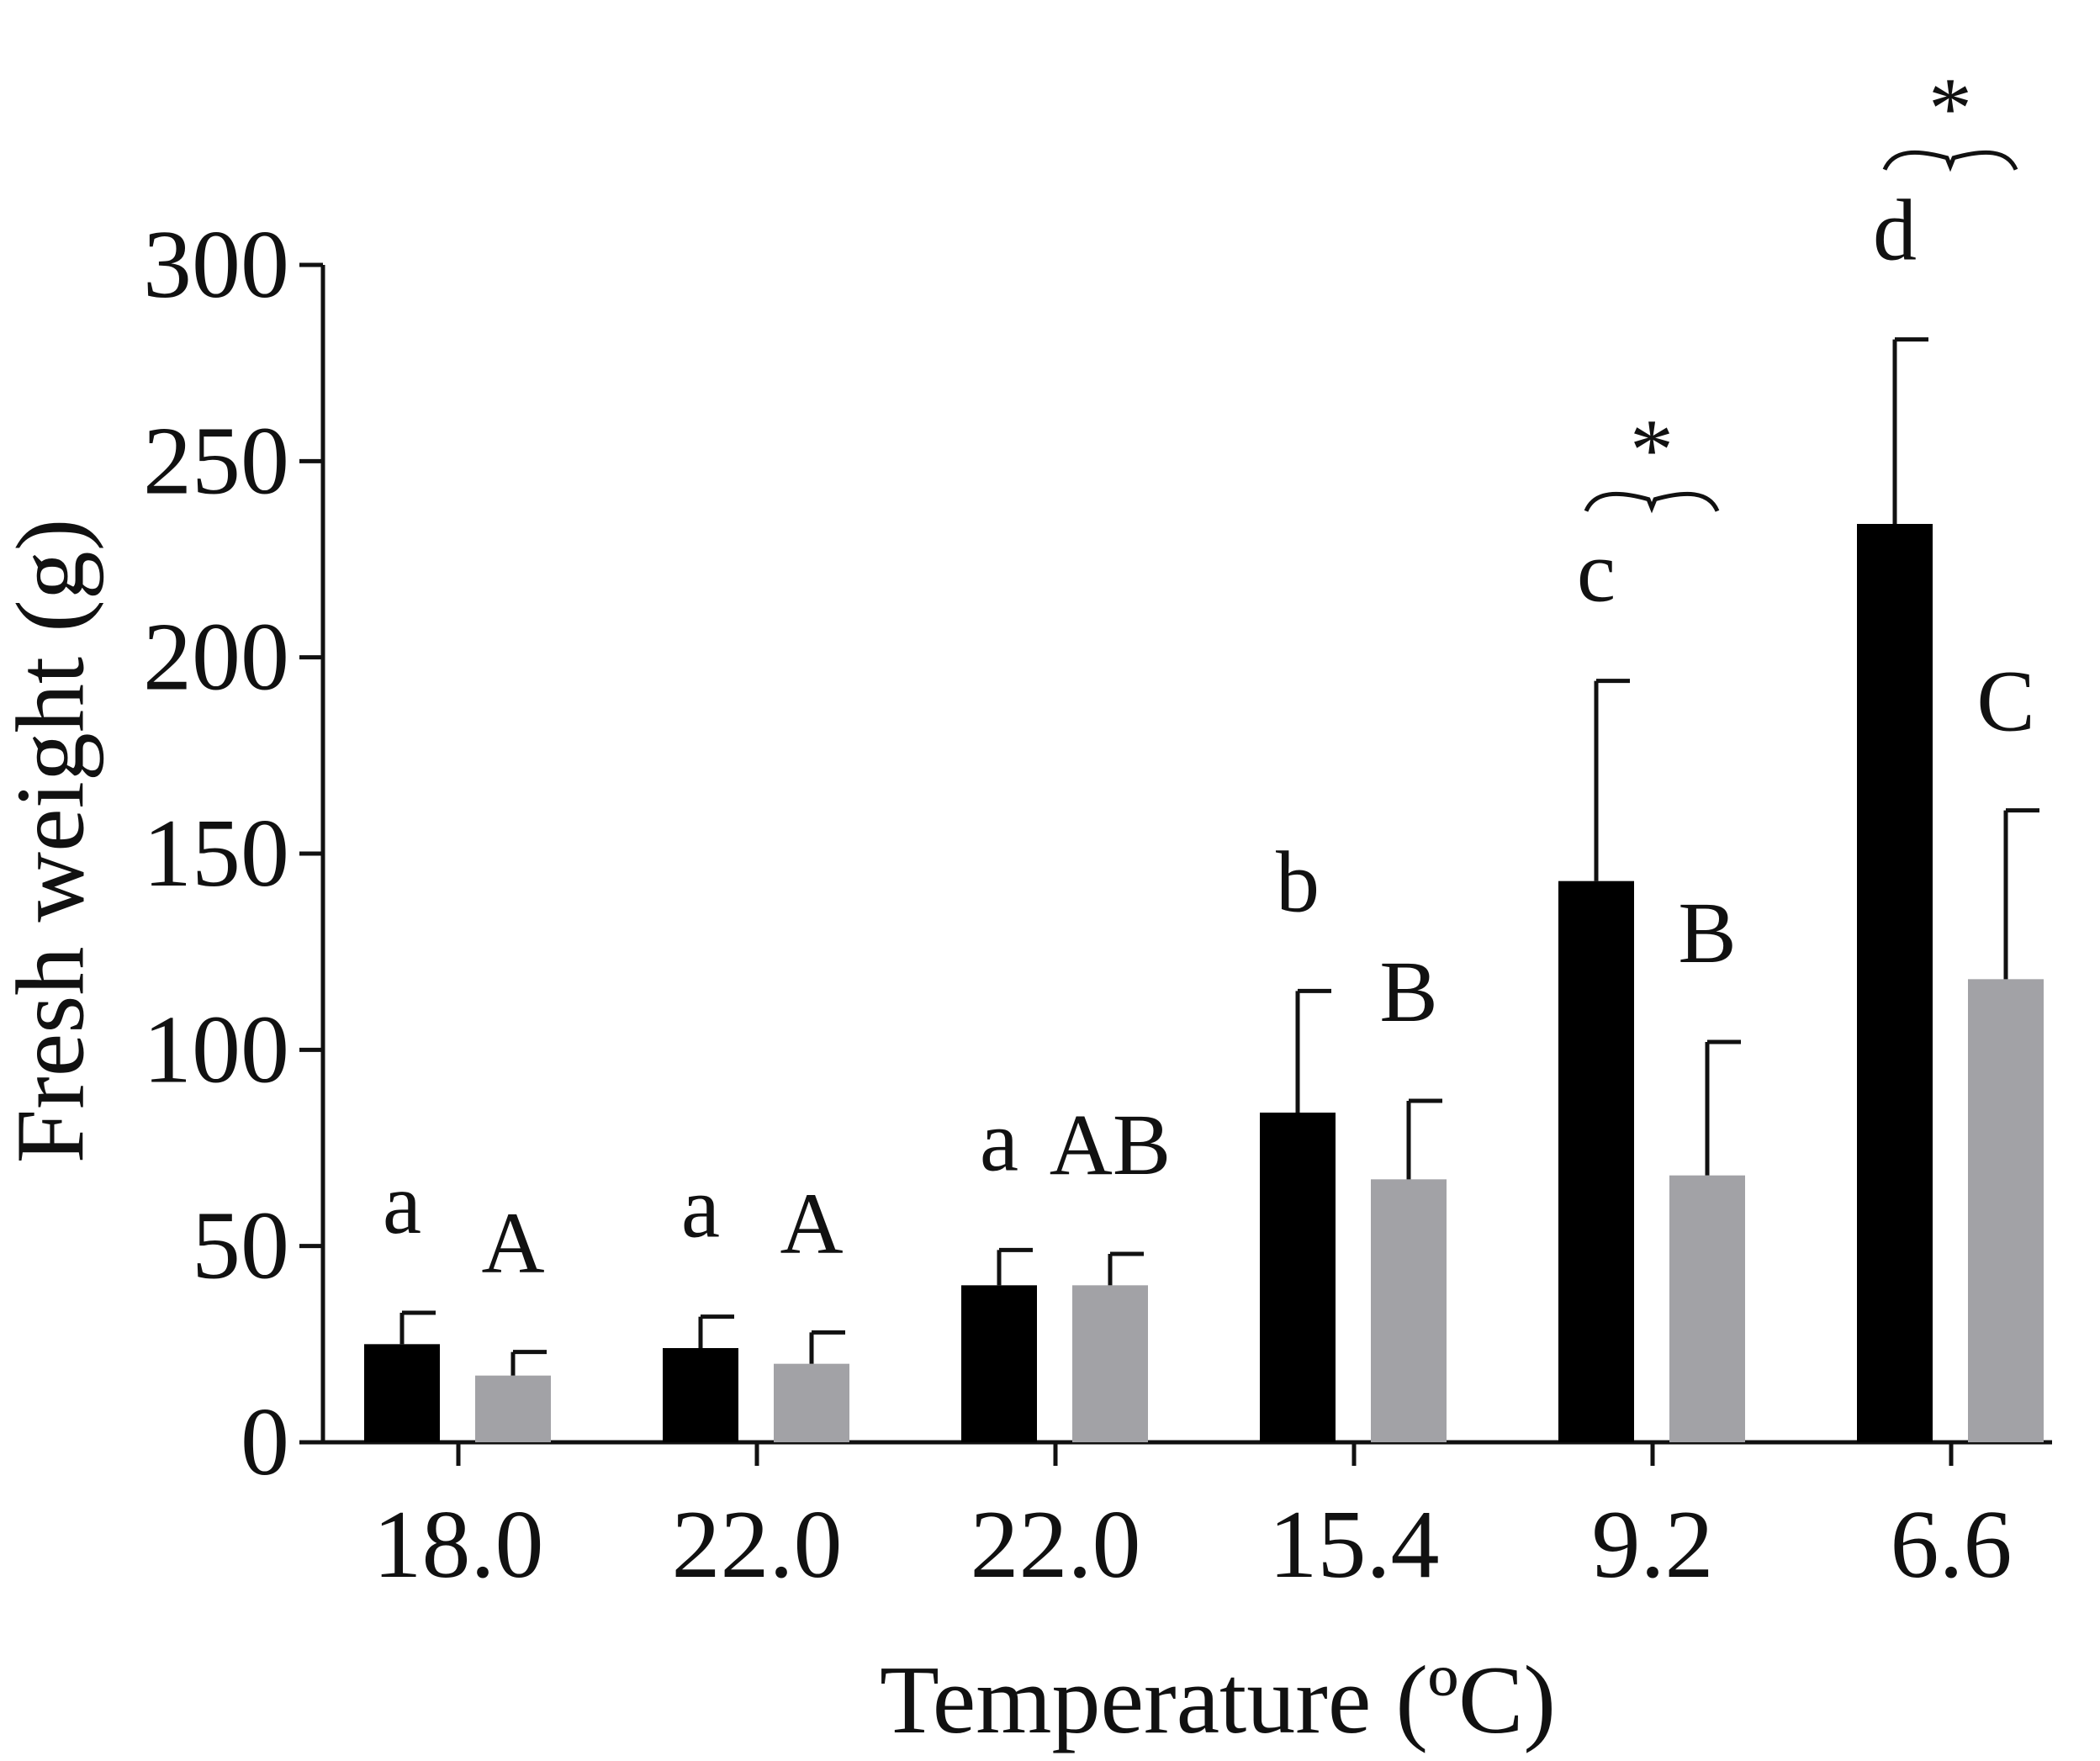  Describe the element at coordinates (1354, 1545) in the screenshot. I see `x-tick-label: 15.4` at that location.